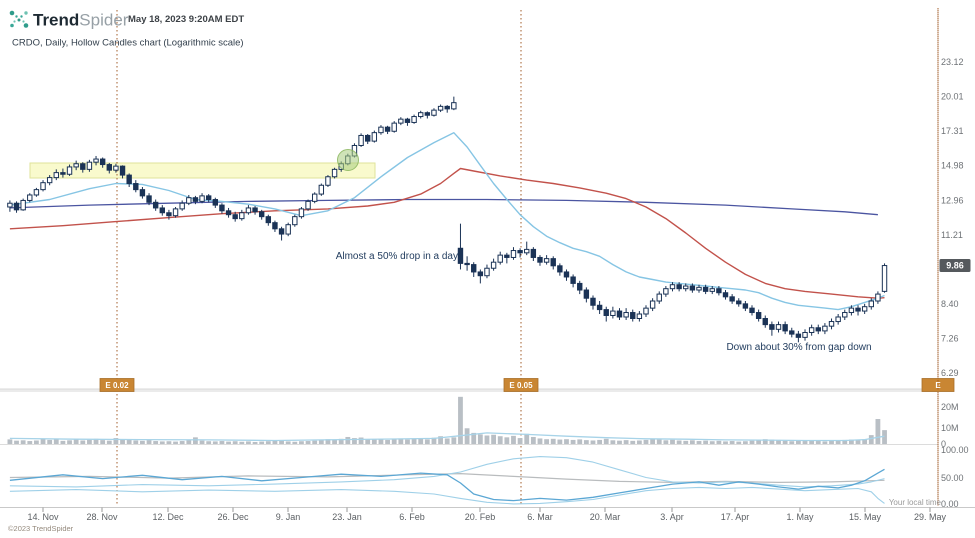 The width and height of the screenshot is (975, 538). I want to click on date-tick-label: 23. Jan, so click(347, 517).